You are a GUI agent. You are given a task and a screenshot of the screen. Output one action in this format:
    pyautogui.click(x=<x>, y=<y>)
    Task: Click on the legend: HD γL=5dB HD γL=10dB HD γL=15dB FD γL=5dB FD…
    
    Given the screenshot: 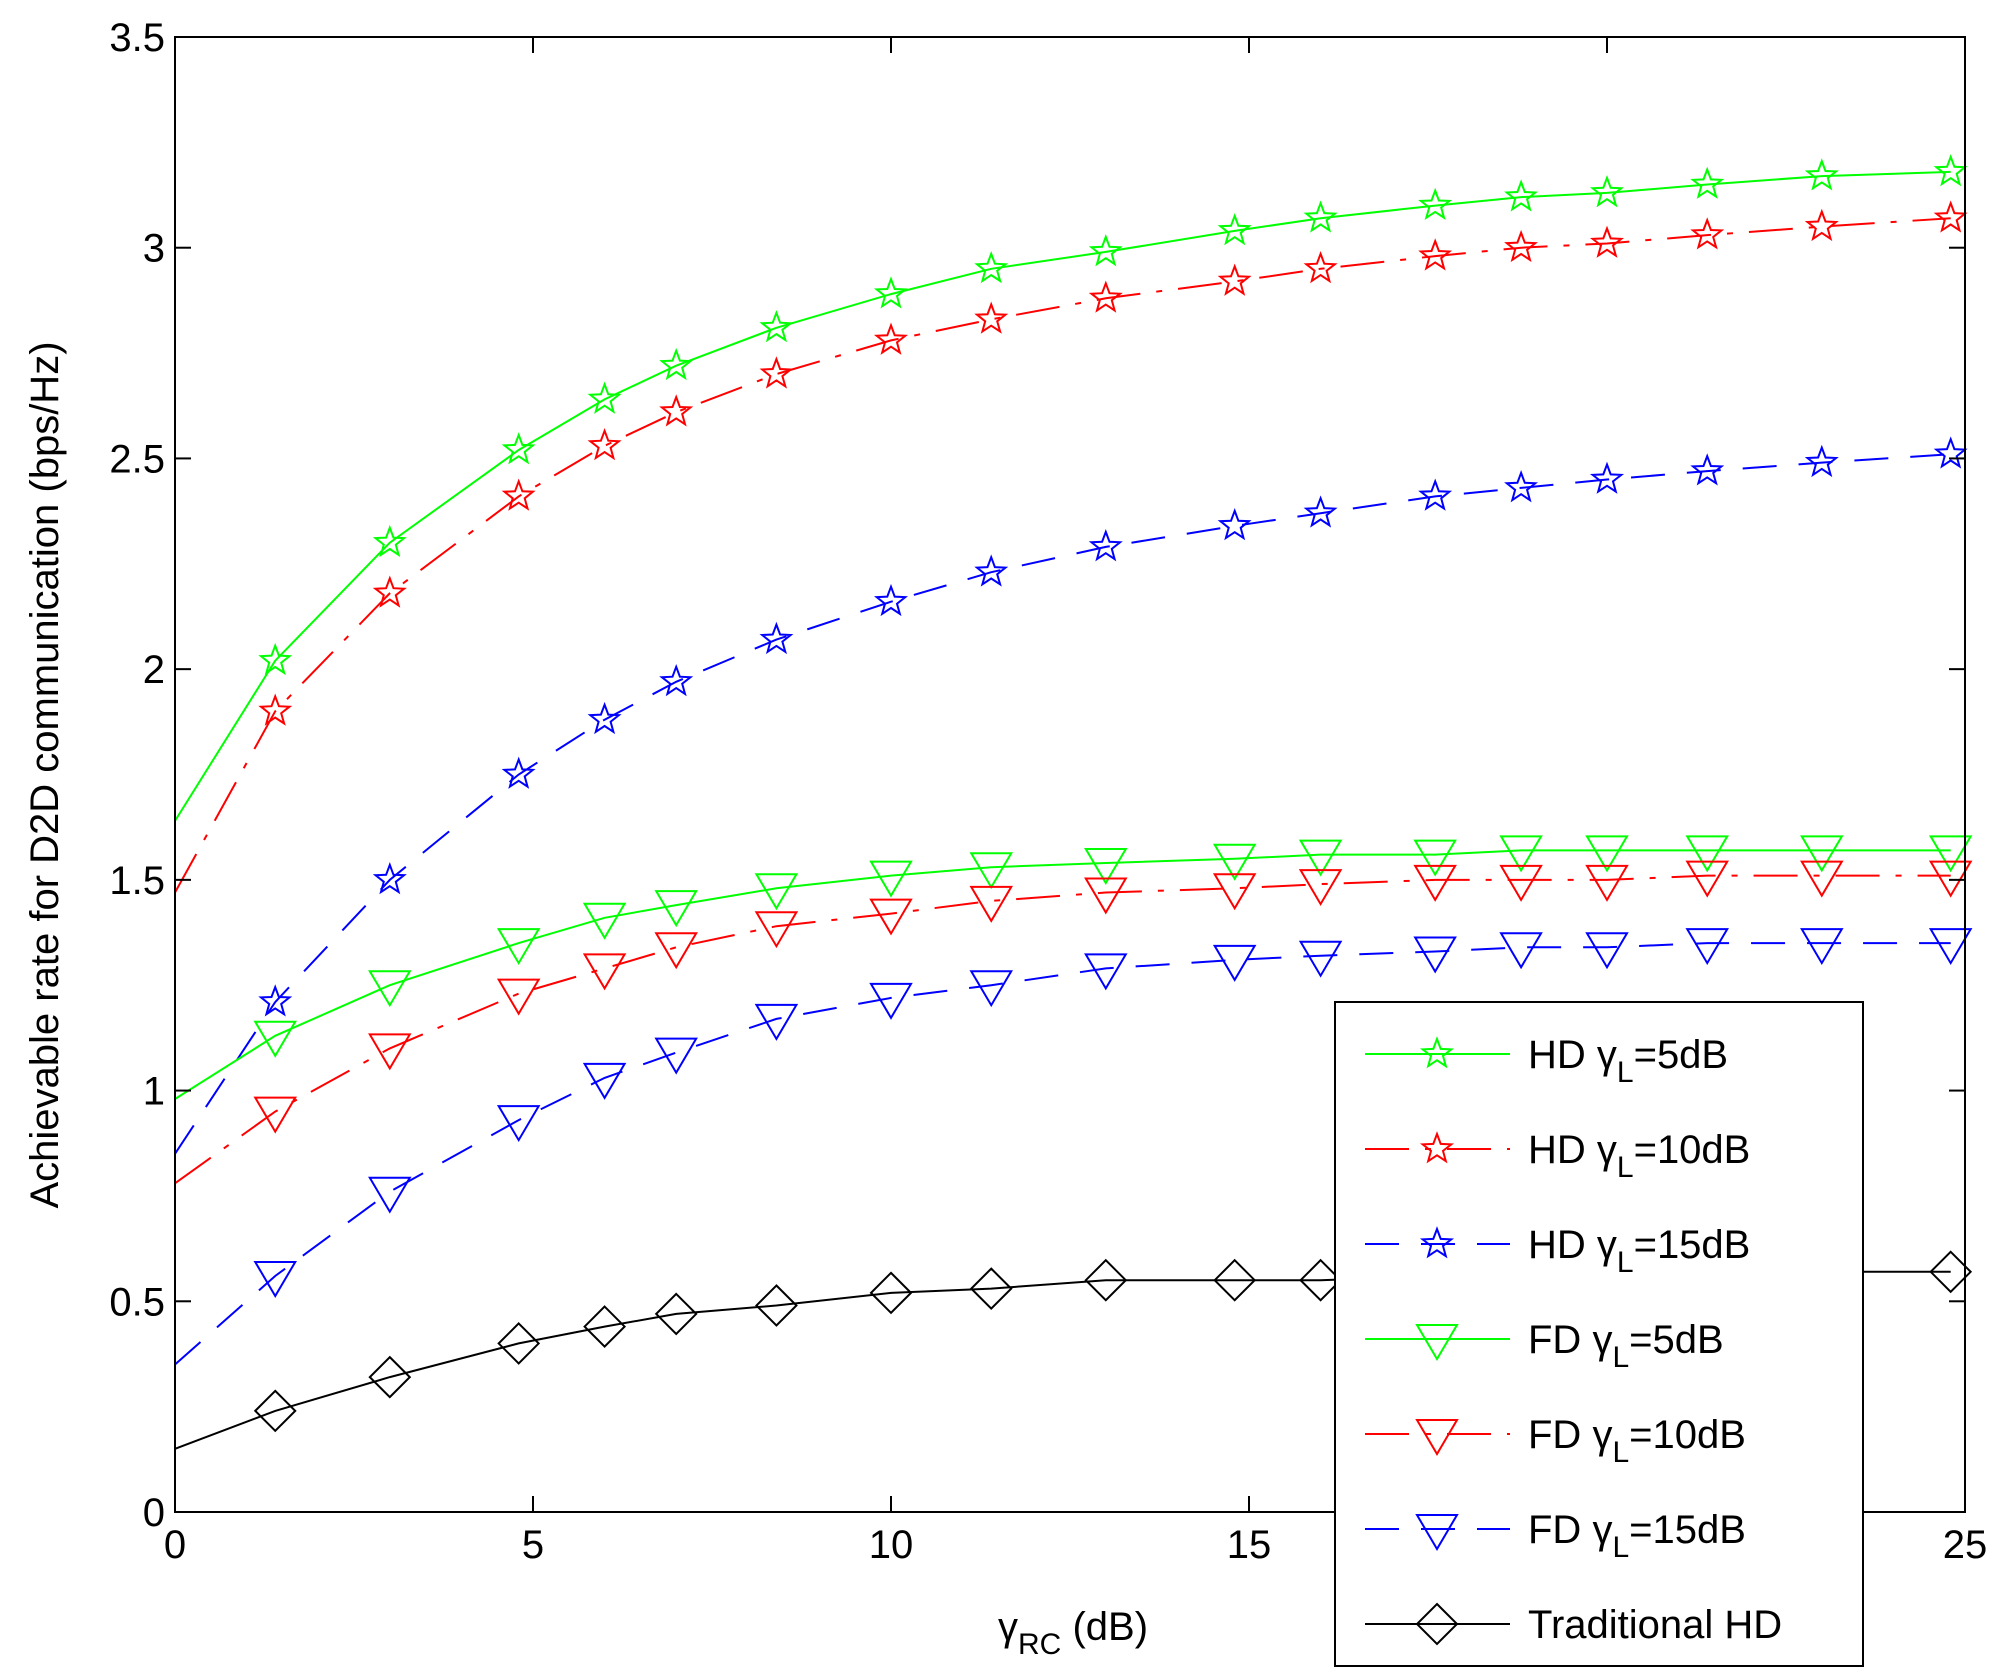 What is the action you would take?
    pyautogui.click(x=1599, y=1334)
    